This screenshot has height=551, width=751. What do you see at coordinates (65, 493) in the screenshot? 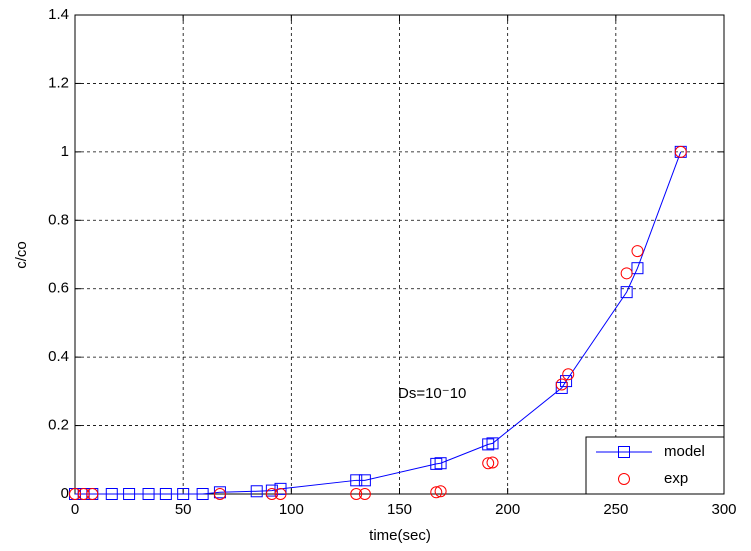
I see `y-tick-label: 0` at bounding box center [65, 493].